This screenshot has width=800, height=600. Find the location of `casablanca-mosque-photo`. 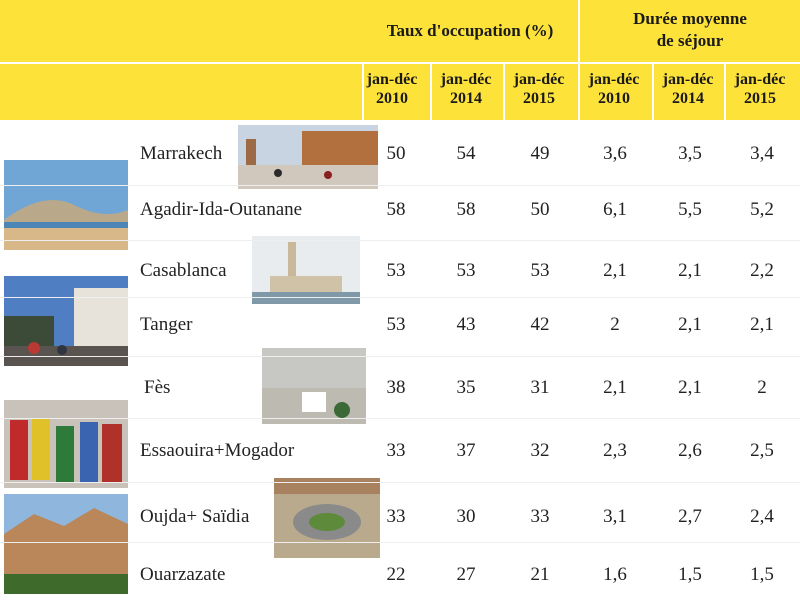

casablanca-mosque-photo is located at coordinates (306, 270).